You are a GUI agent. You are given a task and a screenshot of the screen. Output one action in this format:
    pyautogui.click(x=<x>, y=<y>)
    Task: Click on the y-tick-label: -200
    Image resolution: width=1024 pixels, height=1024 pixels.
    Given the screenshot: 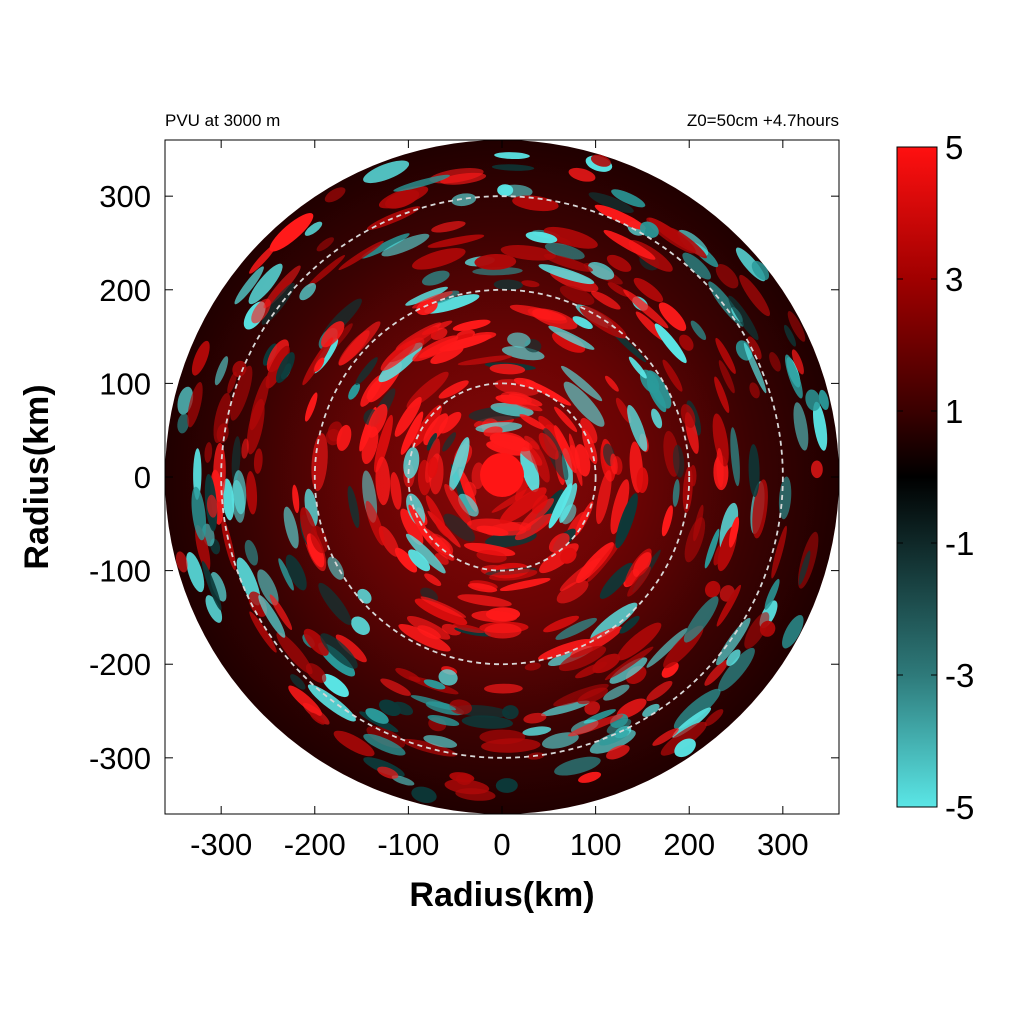 What is the action you would take?
    pyautogui.click(x=120, y=664)
    